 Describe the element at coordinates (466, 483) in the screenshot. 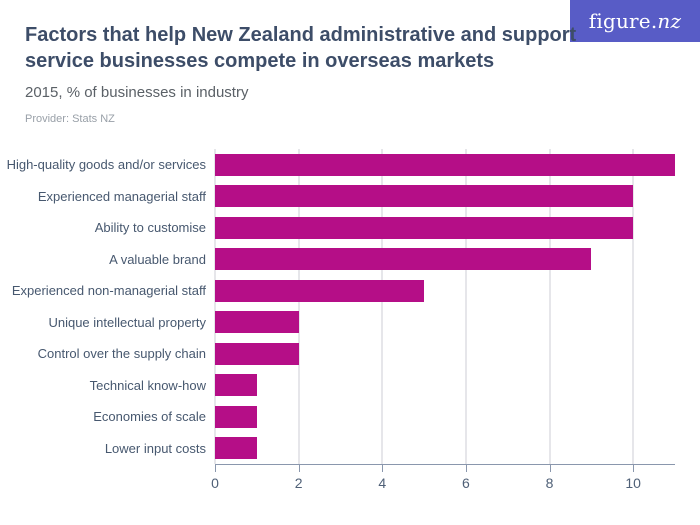

I see `axis-tick-label: 6` at that location.